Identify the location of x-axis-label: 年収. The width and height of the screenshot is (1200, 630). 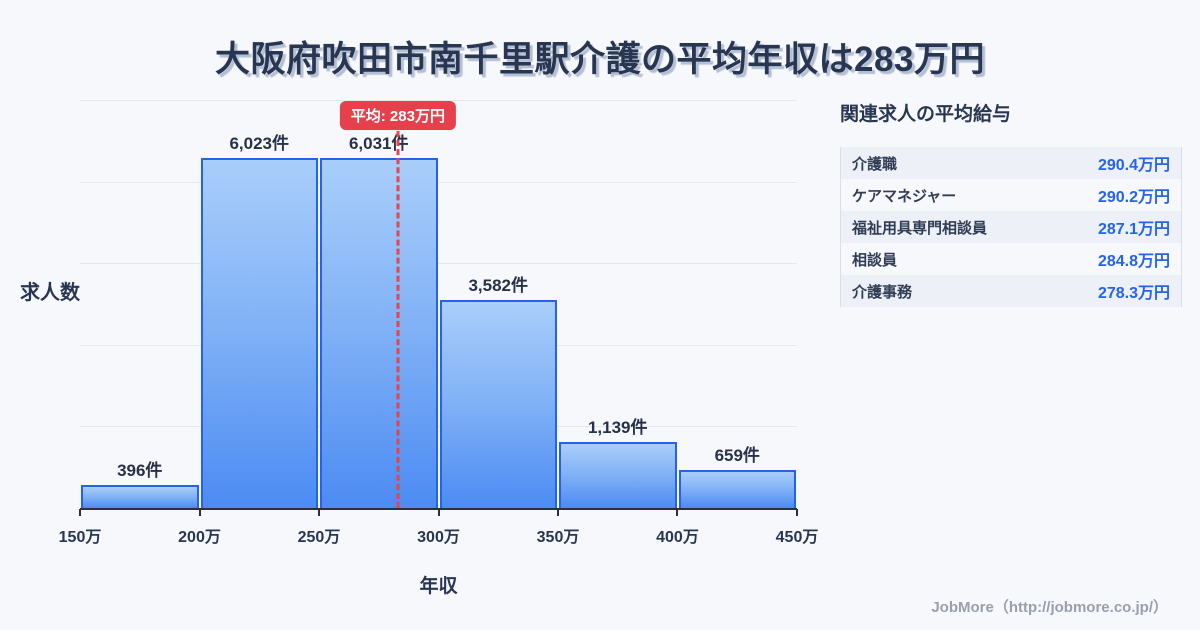
(438, 586).